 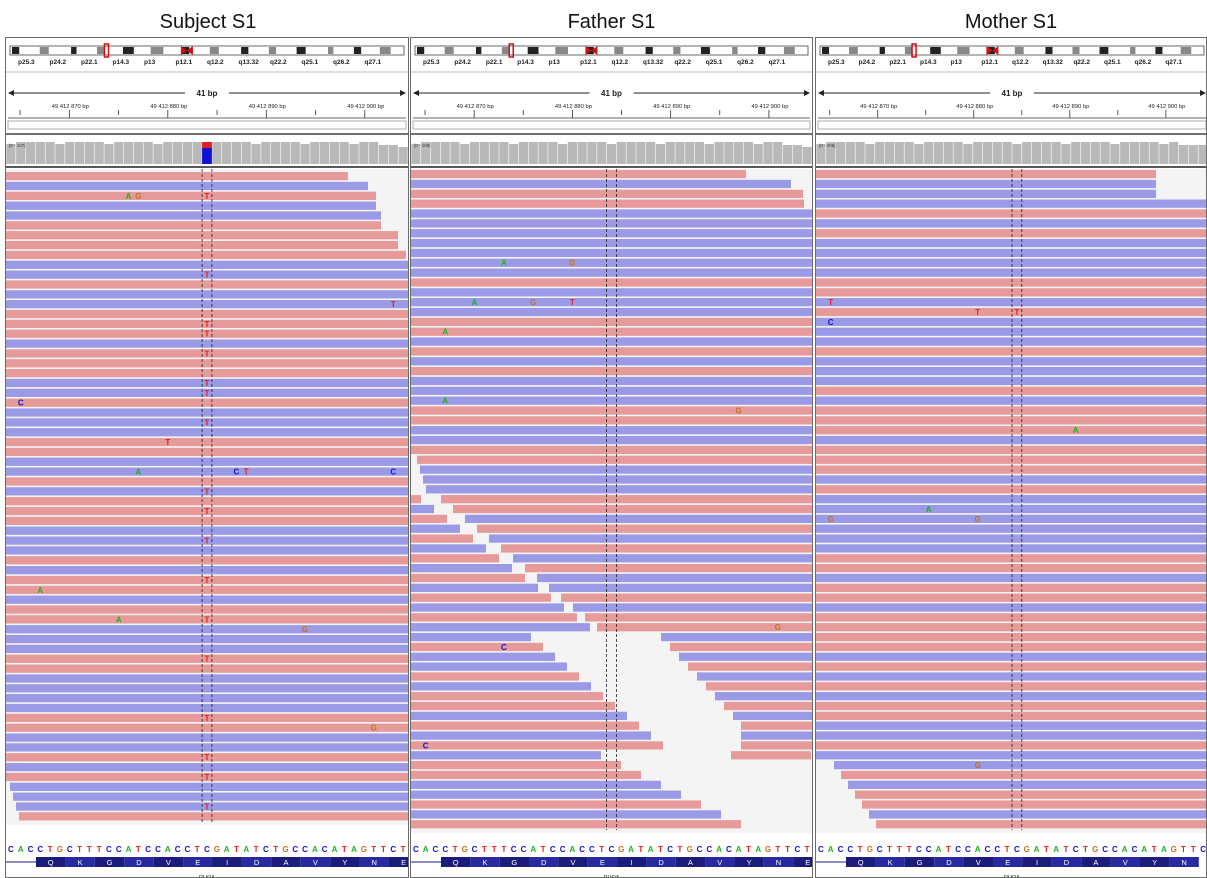 What do you see at coordinates (749, 862) in the screenshot?
I see `amino-acid: Y` at bounding box center [749, 862].